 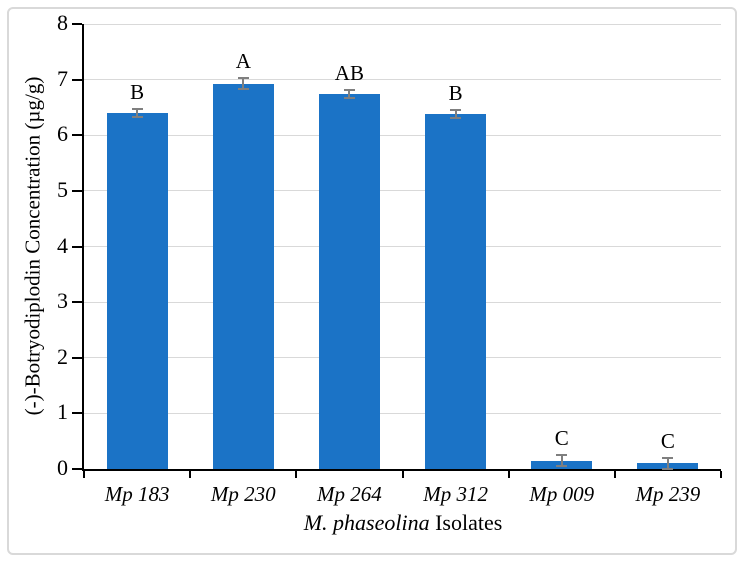 I want to click on x-category-label: Mp 264, so click(x=349, y=494).